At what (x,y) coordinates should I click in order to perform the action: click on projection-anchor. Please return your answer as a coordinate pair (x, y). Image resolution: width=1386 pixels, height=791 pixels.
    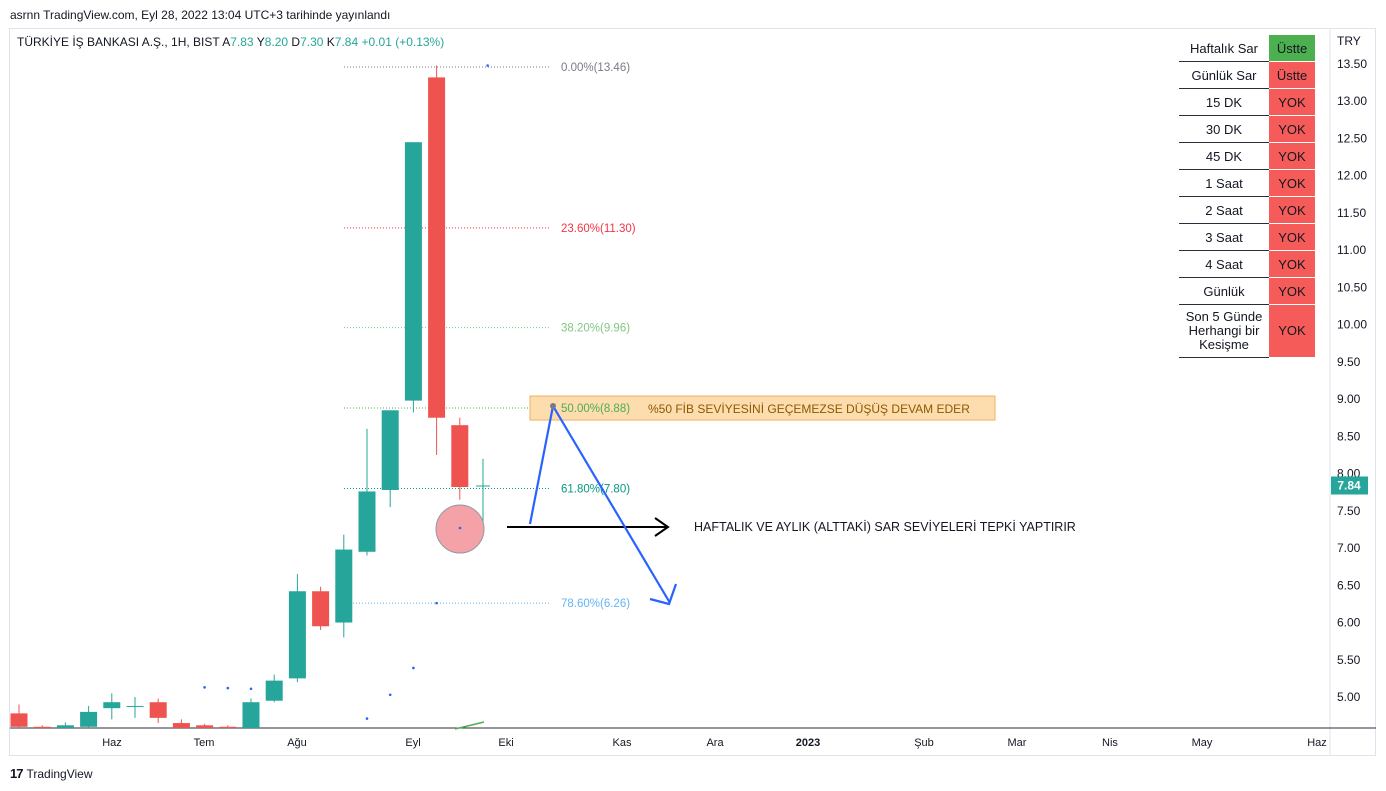
    Looking at the image, I should click on (553, 406).